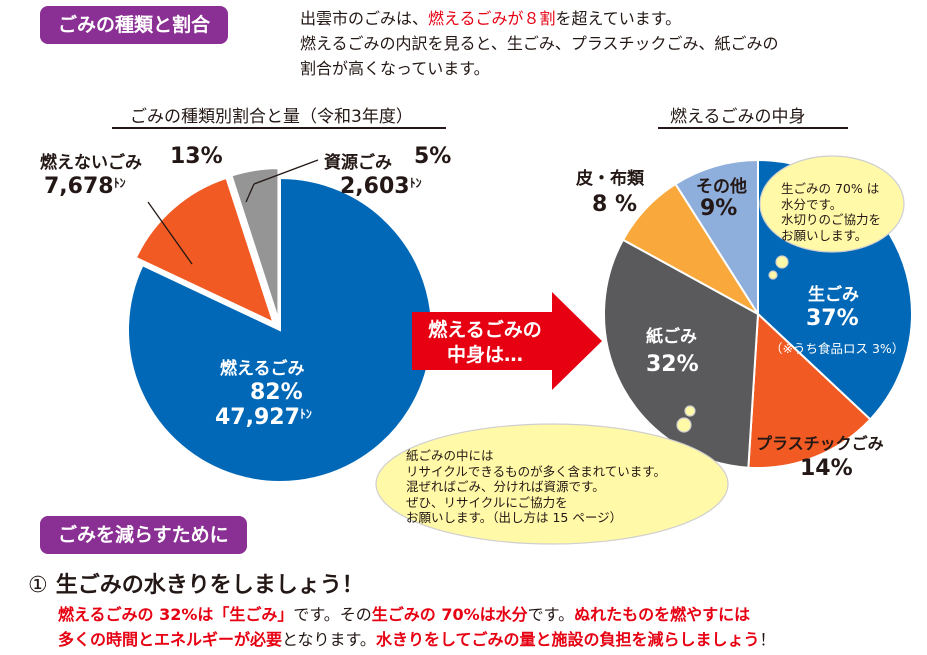  Describe the element at coordinates (381, 186) in the screenshot. I see `slice-amount-resource: 2,603ﾄﾝ` at that location.